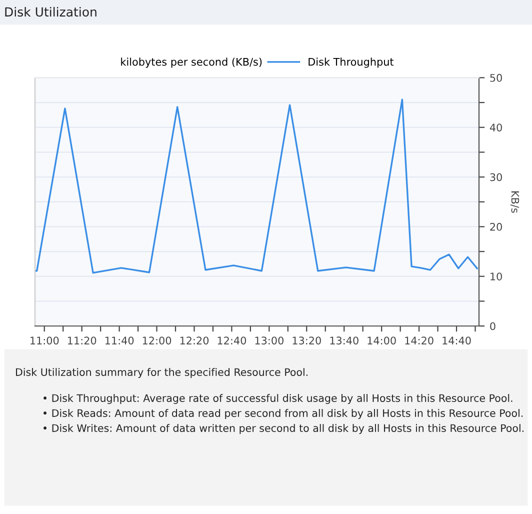 The width and height of the screenshot is (532, 514). What do you see at coordinates (493, 326) in the screenshot?
I see `y-tick-label: 0` at bounding box center [493, 326].